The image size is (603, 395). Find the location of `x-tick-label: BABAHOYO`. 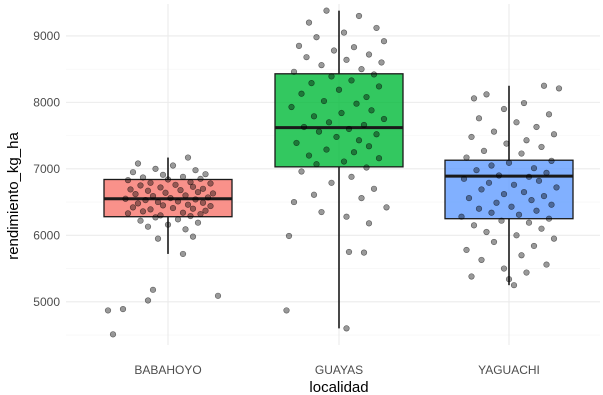

x-tick-label: BABAHOYO is located at coordinates (167, 370).